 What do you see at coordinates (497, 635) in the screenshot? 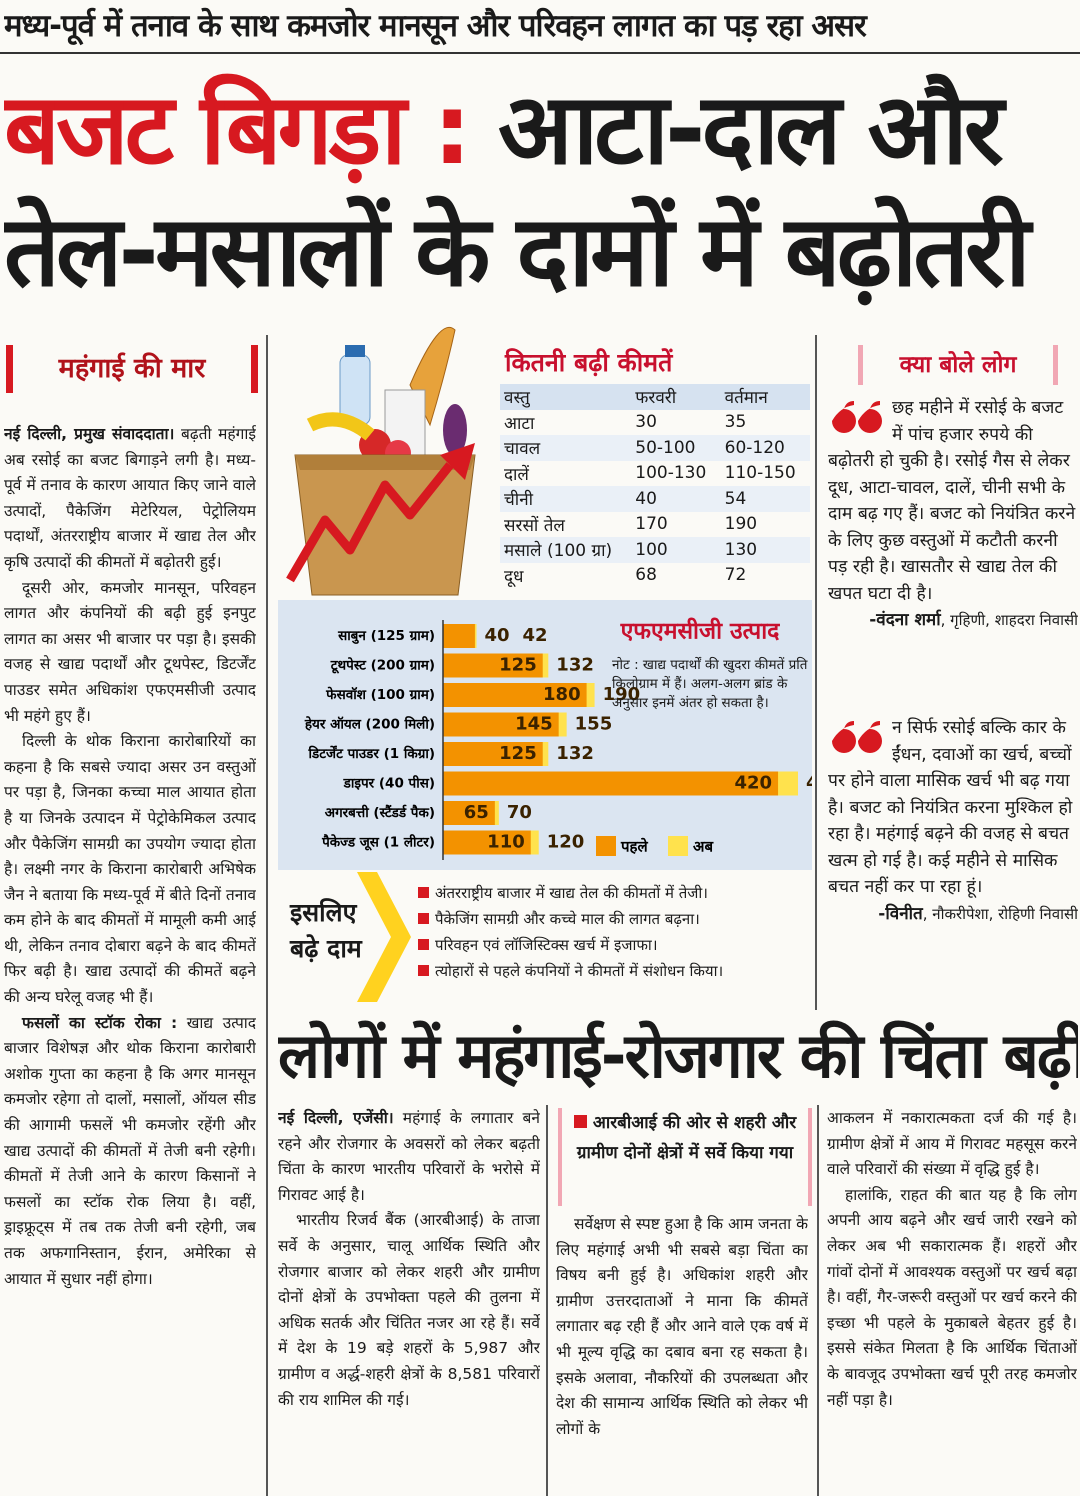
I see `value-label: 40` at bounding box center [497, 635].